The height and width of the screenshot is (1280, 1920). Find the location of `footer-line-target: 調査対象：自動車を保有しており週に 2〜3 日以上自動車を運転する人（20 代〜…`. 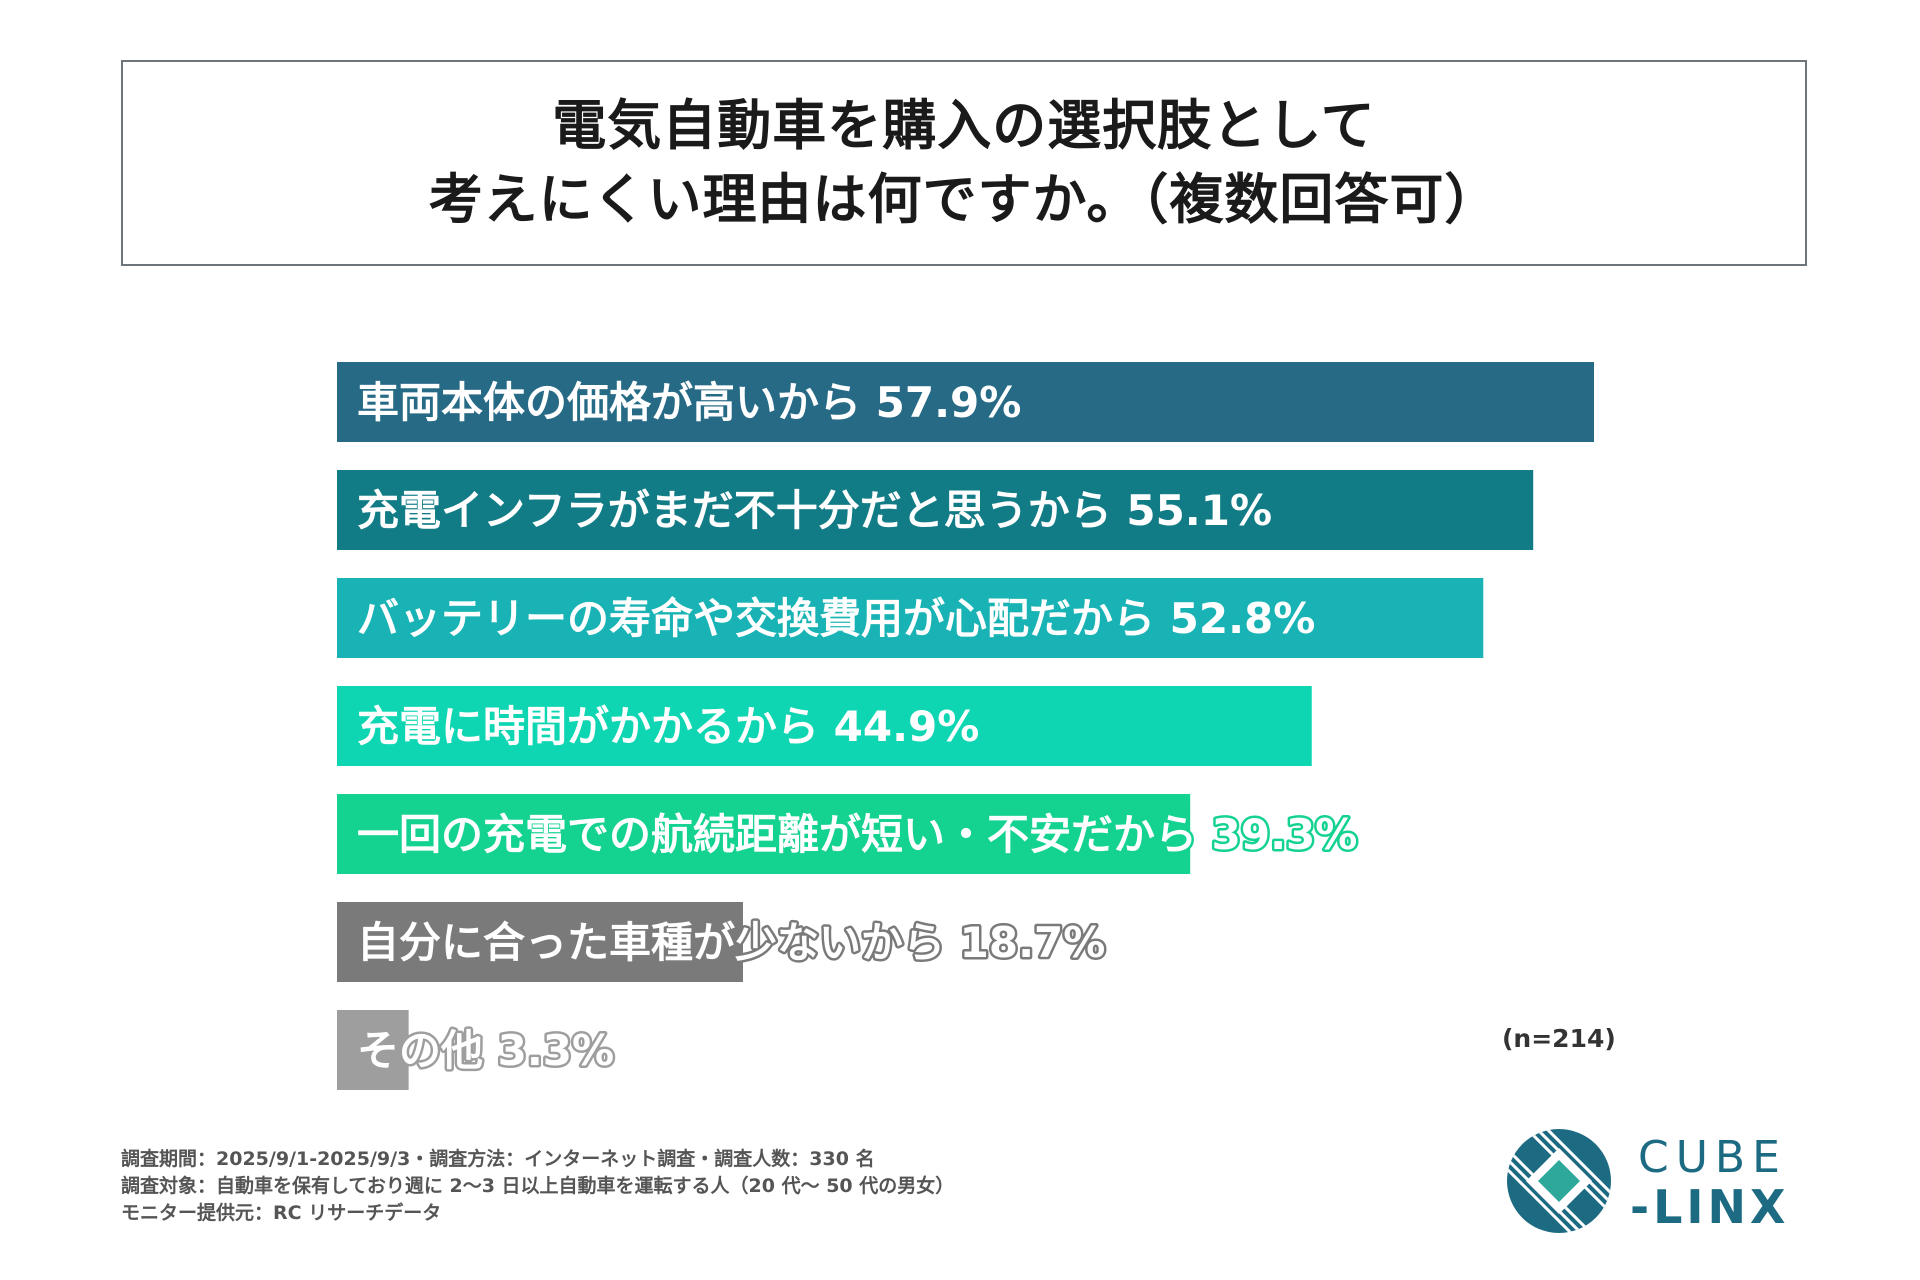

footer-line-target: 調査対象：自動車を保有しており週に 2〜3 日以上自動車を運転する人（20 代〜… is located at coordinates (538, 1186).